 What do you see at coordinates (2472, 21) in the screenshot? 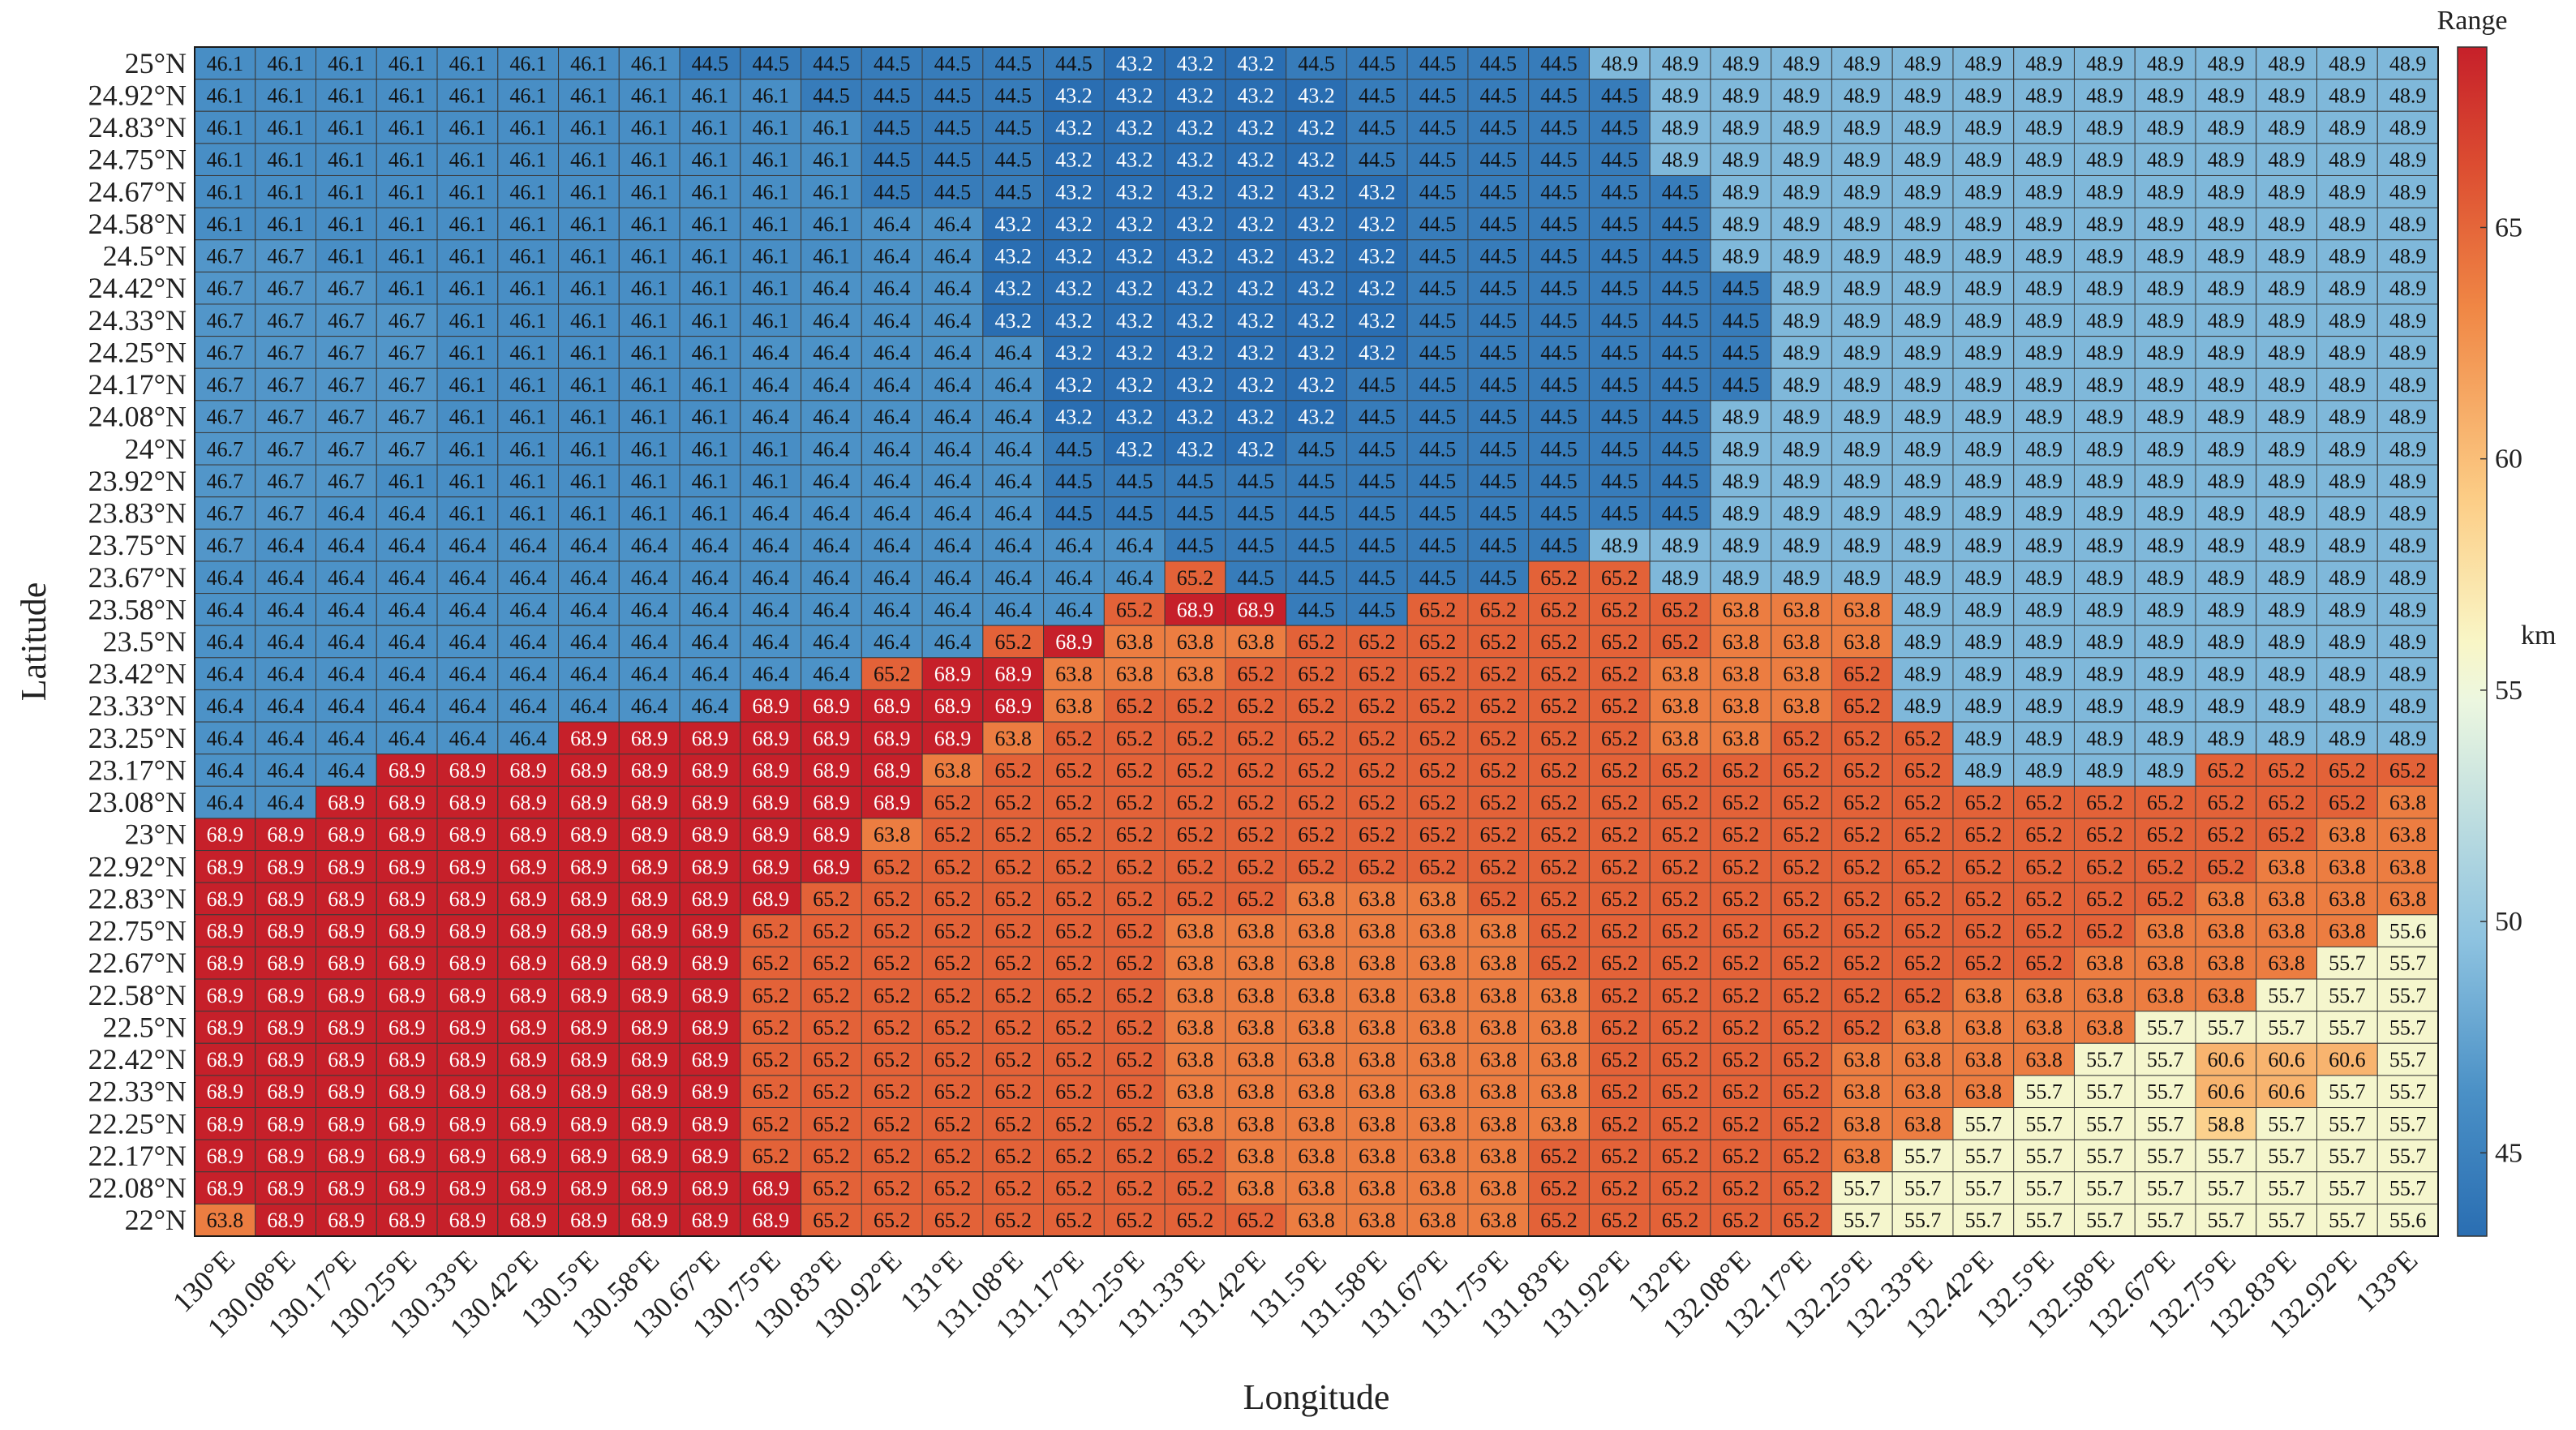
I see `colorbar-title: Range` at bounding box center [2472, 21].